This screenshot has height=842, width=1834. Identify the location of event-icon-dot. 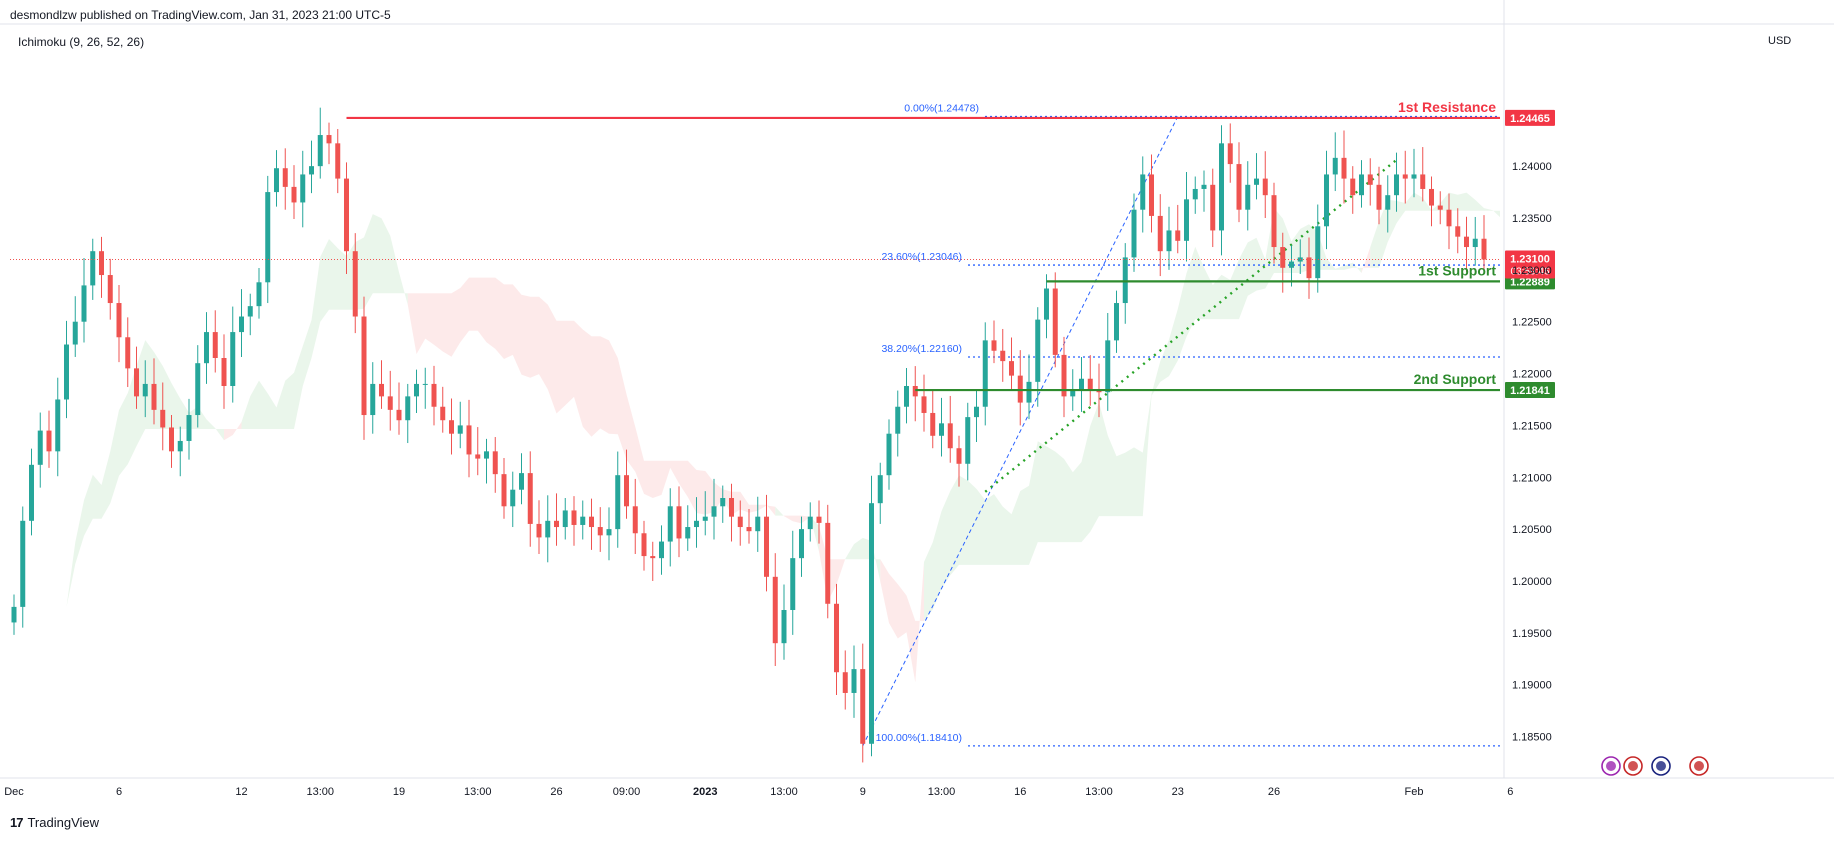
(1633, 766).